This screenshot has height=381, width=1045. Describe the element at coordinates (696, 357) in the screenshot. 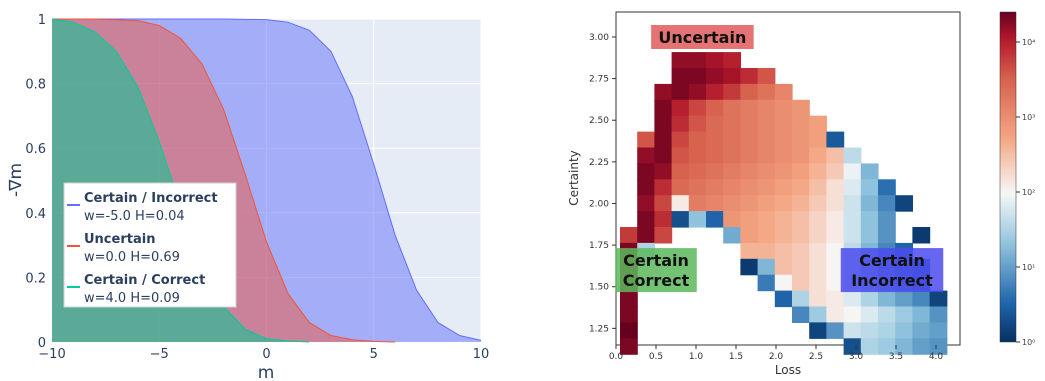

I see `x-tick-label: 1.0` at that location.